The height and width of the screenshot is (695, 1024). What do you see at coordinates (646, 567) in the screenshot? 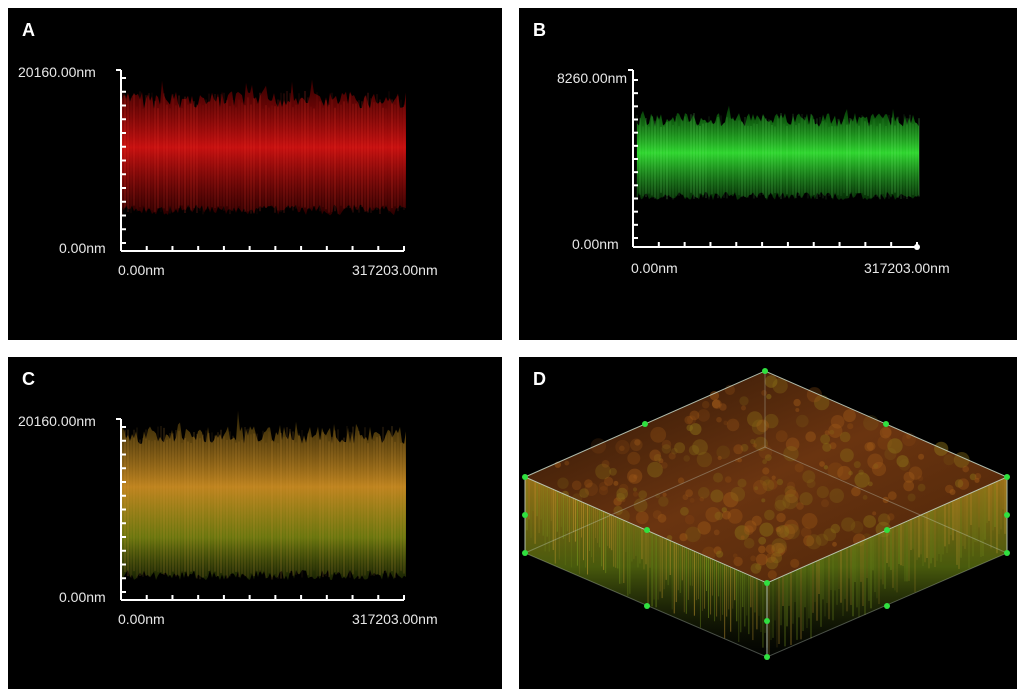
I see `sample-side-left` at bounding box center [646, 567].